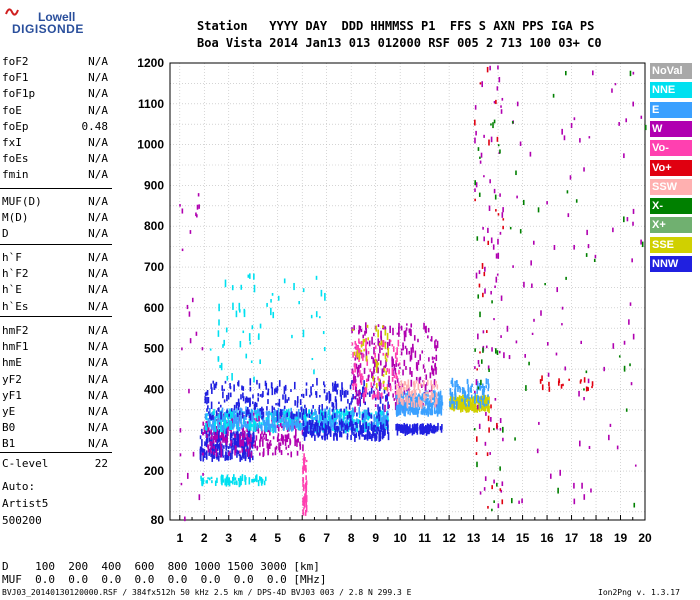  What do you see at coordinates (57, 275) in the screenshot?
I see `param-row-group3-1: h`F2 N/A` at bounding box center [57, 275].